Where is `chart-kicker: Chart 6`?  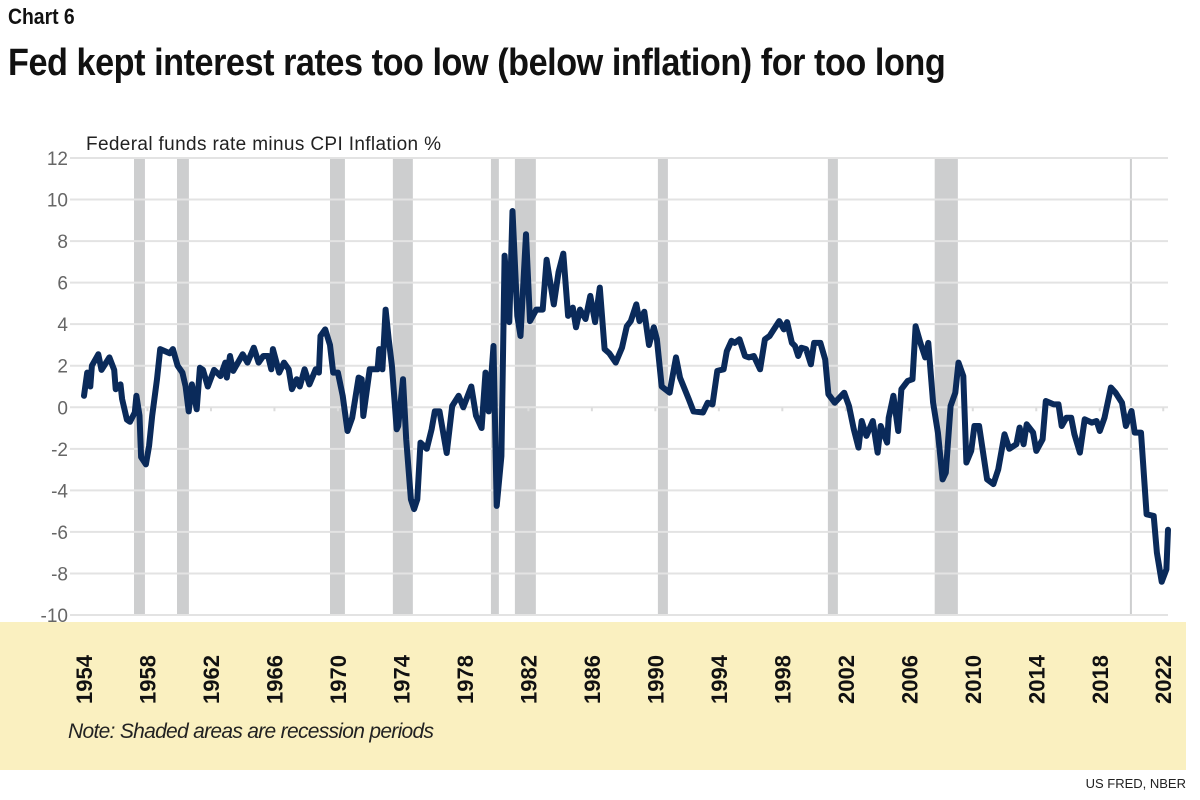
chart-kicker: Chart 6 is located at coordinates (41, 16).